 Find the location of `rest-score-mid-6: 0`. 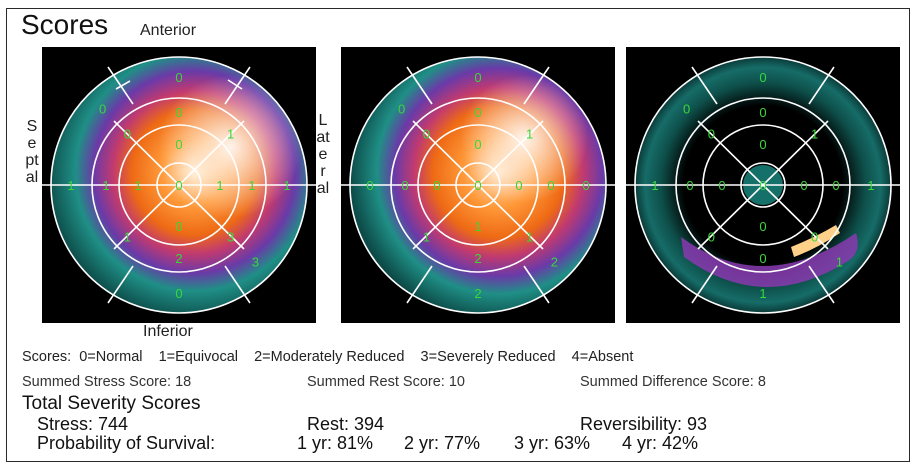

rest-score-mid-6: 0 is located at coordinates (404, 185).